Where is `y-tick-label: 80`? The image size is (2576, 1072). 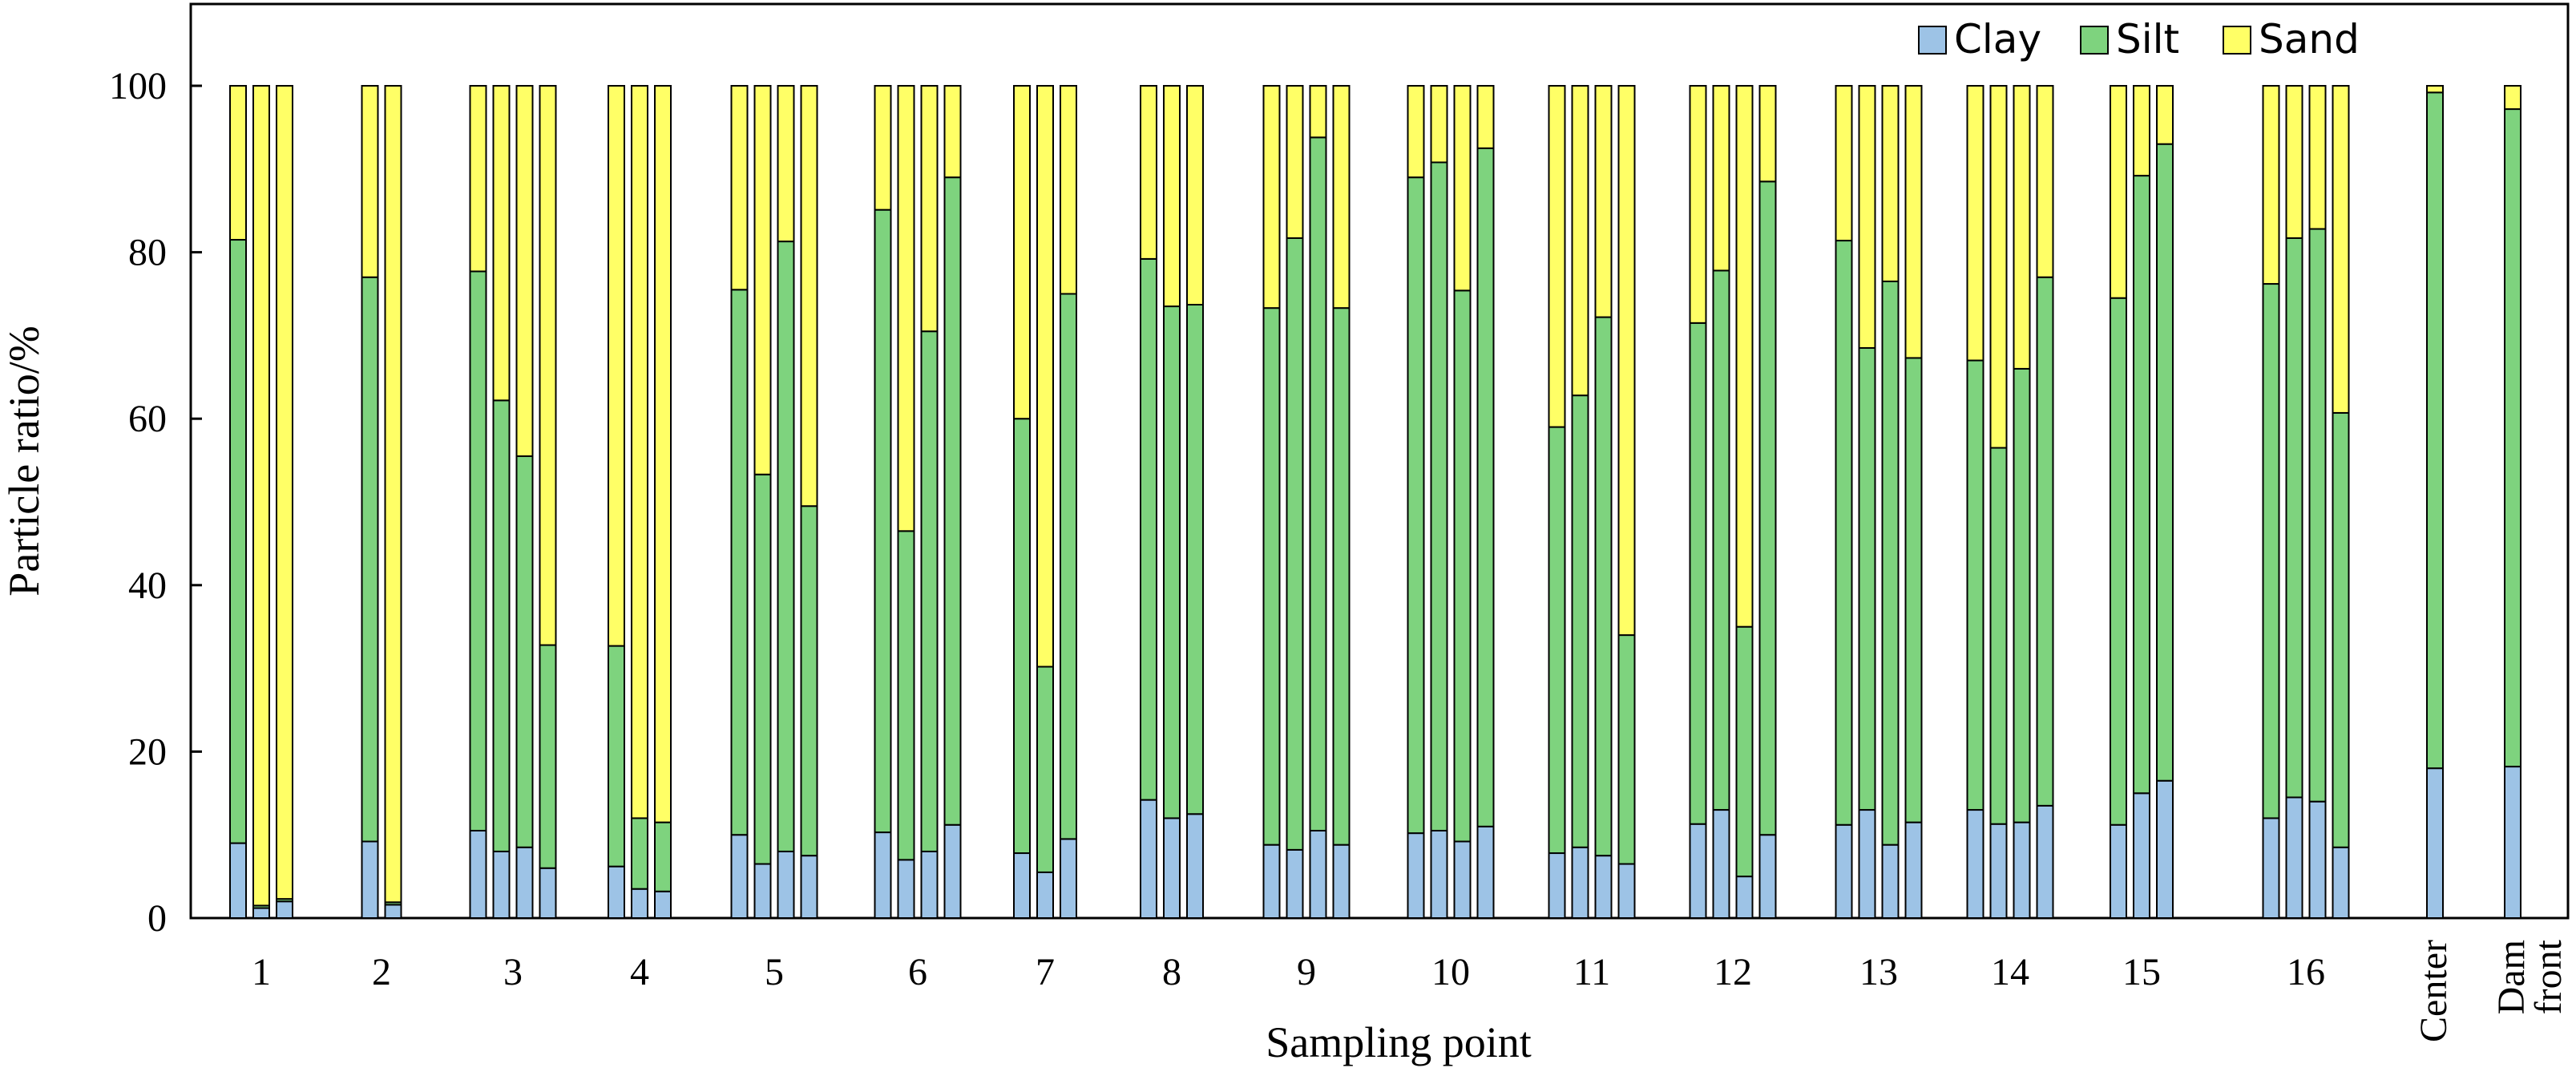
y-tick-label: 80 is located at coordinates (147, 253).